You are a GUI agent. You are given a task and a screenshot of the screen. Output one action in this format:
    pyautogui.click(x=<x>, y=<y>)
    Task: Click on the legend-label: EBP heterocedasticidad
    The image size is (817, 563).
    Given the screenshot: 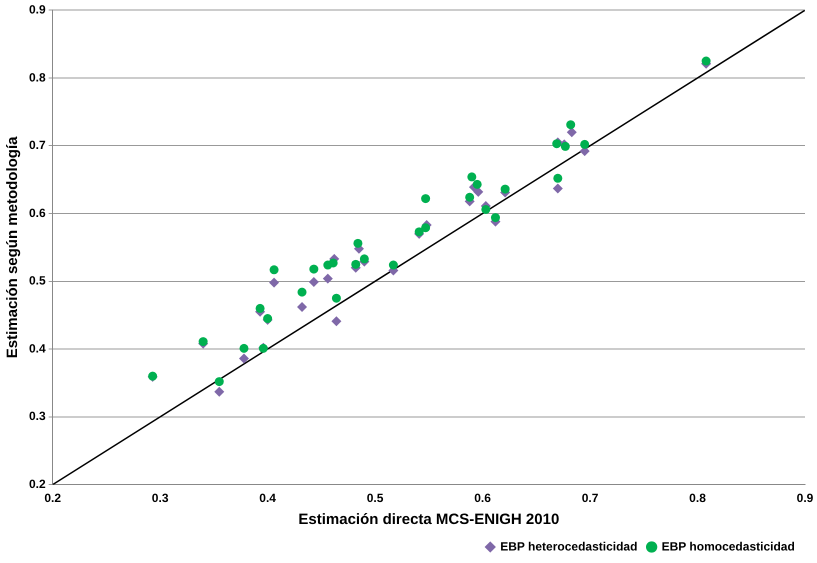 What is the action you would take?
    pyautogui.click(x=569, y=546)
    